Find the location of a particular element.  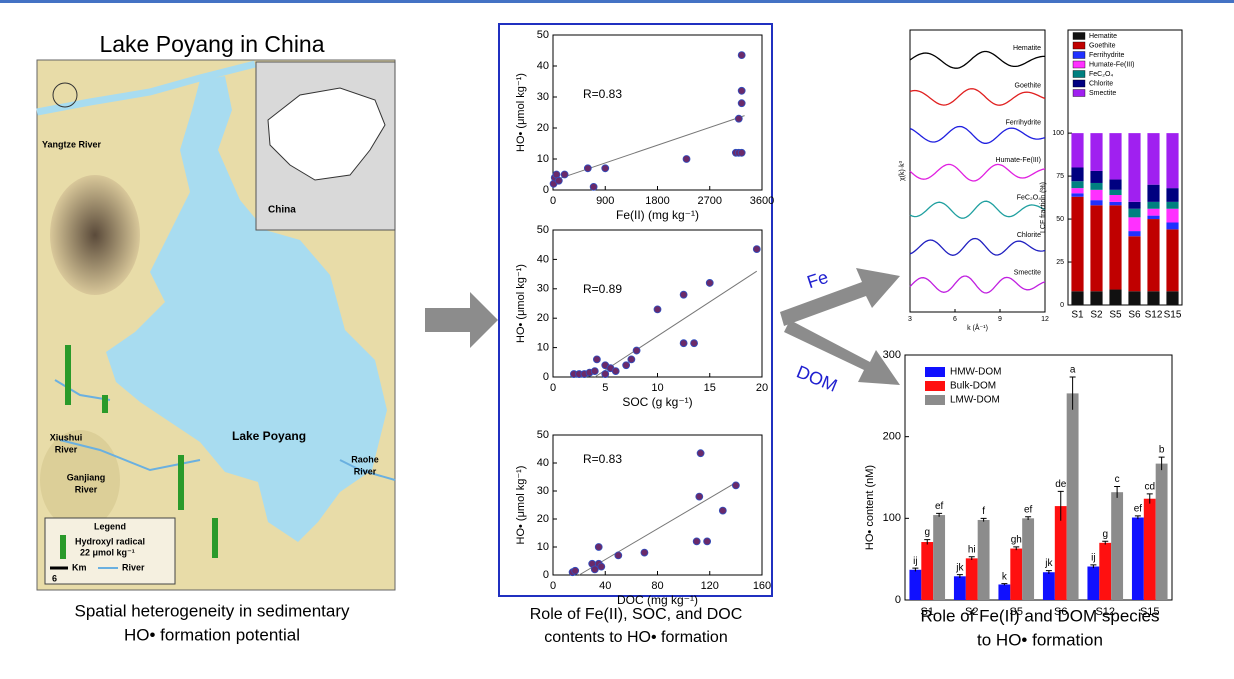

x-tick-label: S2 is located at coordinates (971, 612).